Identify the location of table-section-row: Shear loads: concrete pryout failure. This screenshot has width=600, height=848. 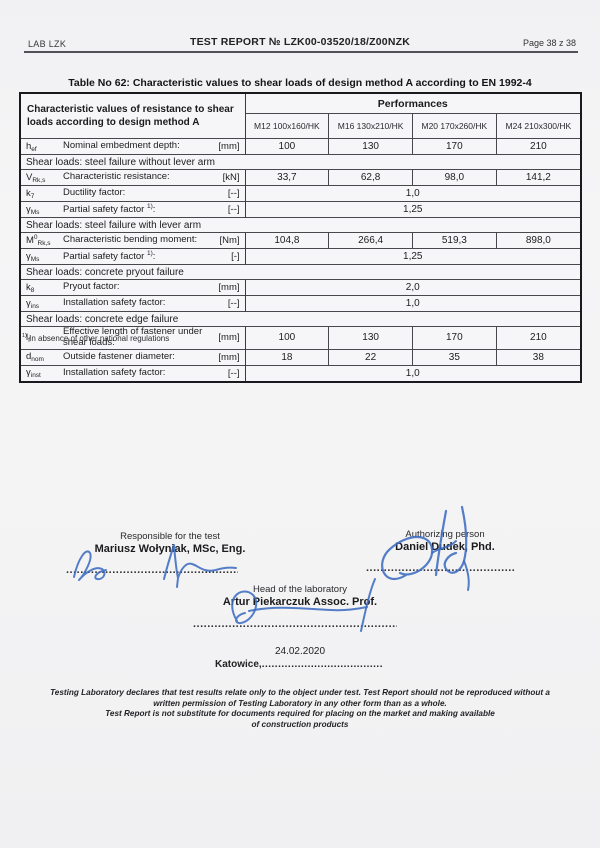
(300, 272).